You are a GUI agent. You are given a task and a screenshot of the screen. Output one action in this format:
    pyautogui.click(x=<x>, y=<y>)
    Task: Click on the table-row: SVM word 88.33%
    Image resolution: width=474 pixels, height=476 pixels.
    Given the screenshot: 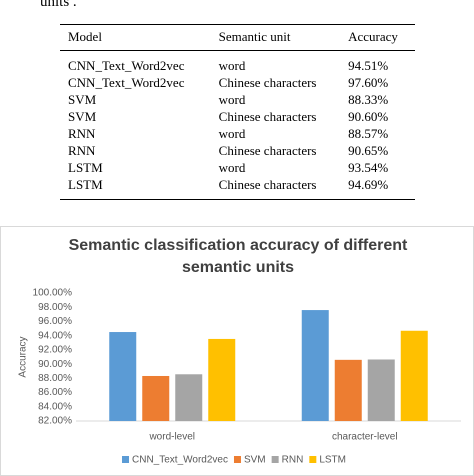 What is the action you would take?
    pyautogui.click(x=237, y=99)
    